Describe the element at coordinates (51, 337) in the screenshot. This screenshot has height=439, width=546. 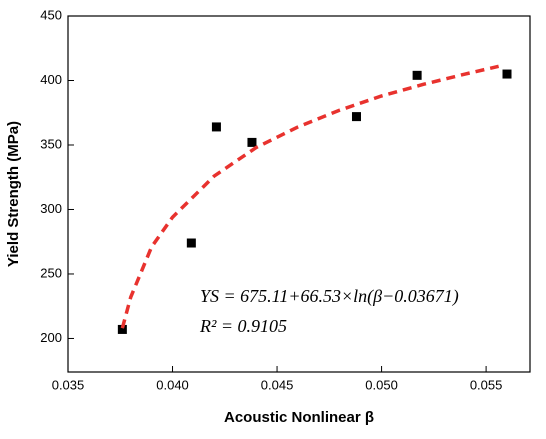
I see `y-tick-label: 200` at that location.